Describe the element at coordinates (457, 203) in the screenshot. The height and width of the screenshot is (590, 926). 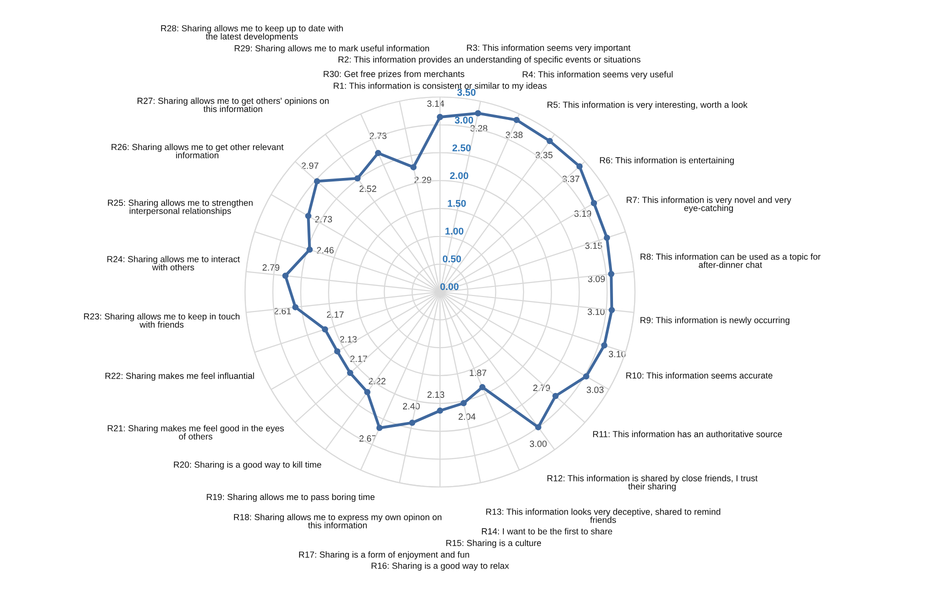
I see `y-tick-label: 1.50` at that location.